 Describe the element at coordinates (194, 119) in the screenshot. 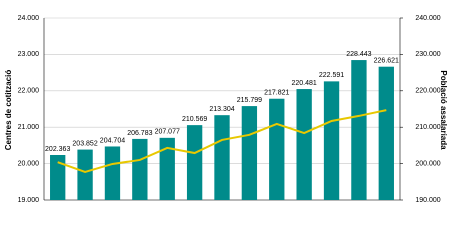

I see `data-label: 210.569` at that location.